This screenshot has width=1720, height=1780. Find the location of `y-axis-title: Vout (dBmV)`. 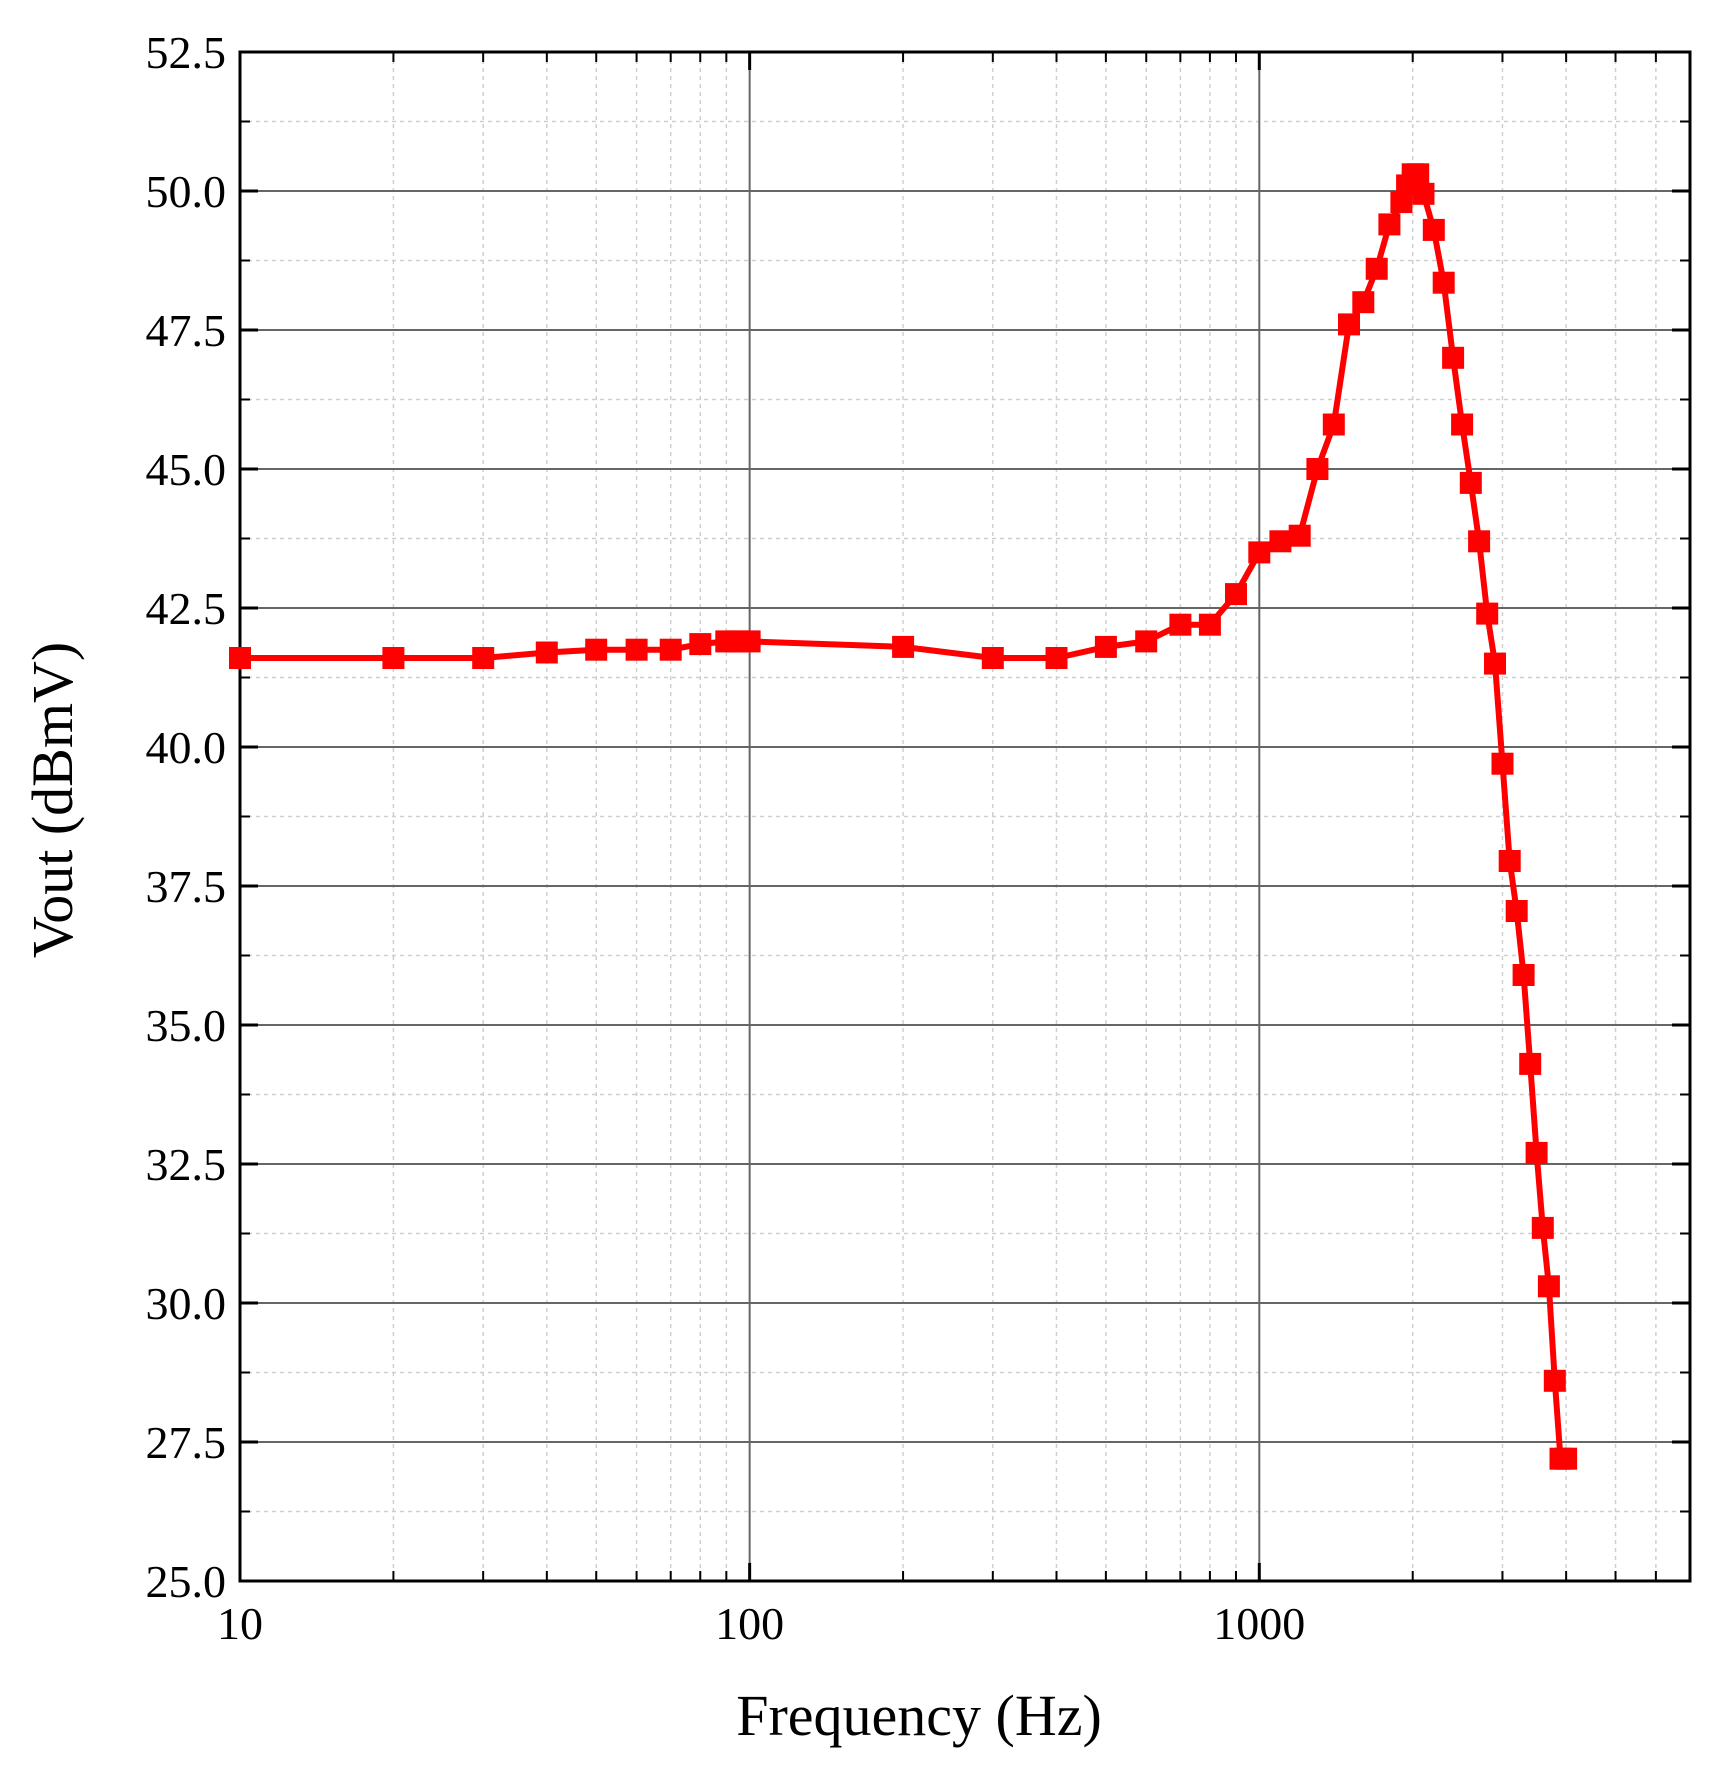

y-axis-title: Vout (dBmV) is located at coordinates (52, 800).